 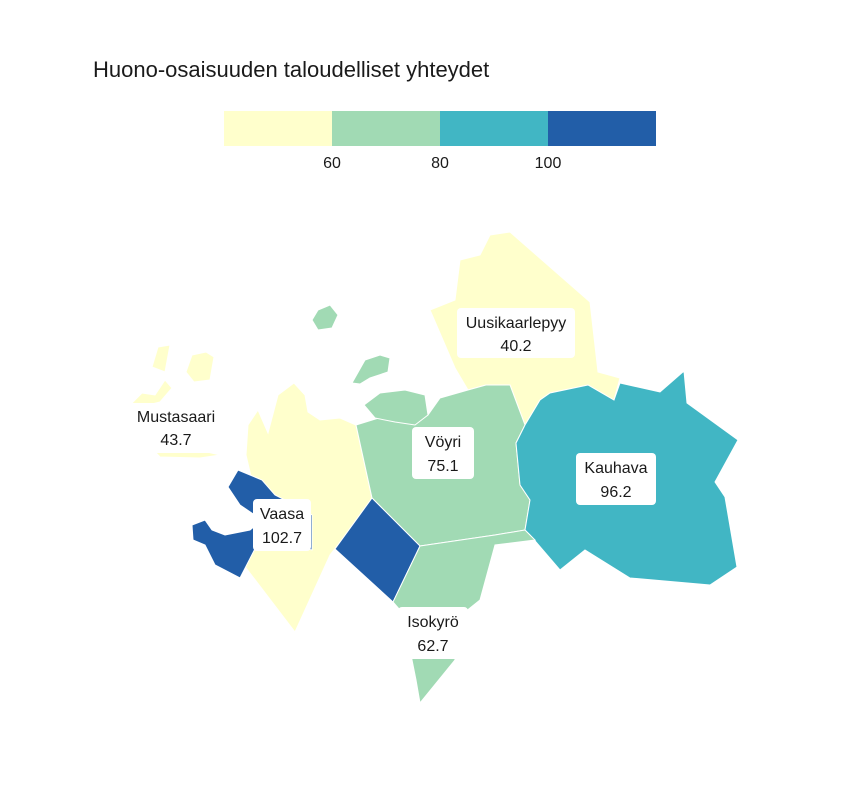 What do you see at coordinates (433, 633) in the screenshot?
I see `label-isokyro: Isokyrö 62.7` at bounding box center [433, 633].